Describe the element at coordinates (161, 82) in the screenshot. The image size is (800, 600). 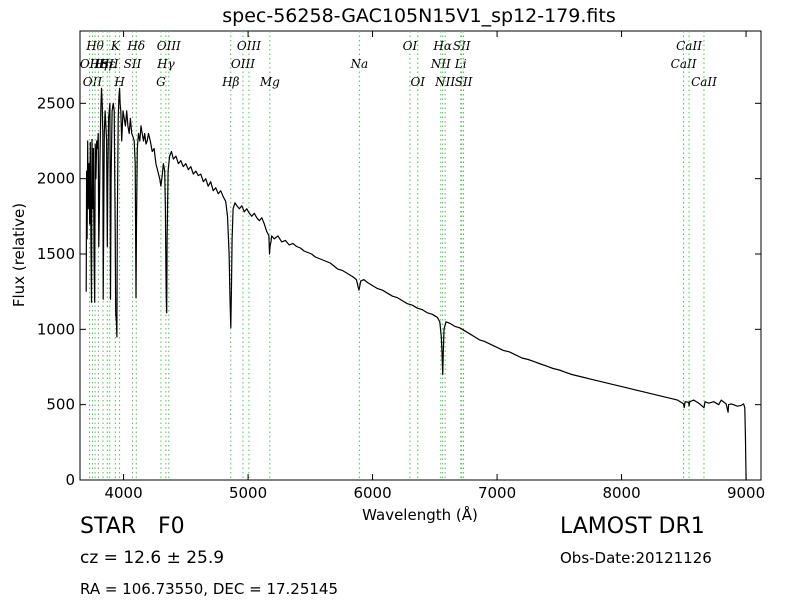
I see `line-label-11: G` at that location.